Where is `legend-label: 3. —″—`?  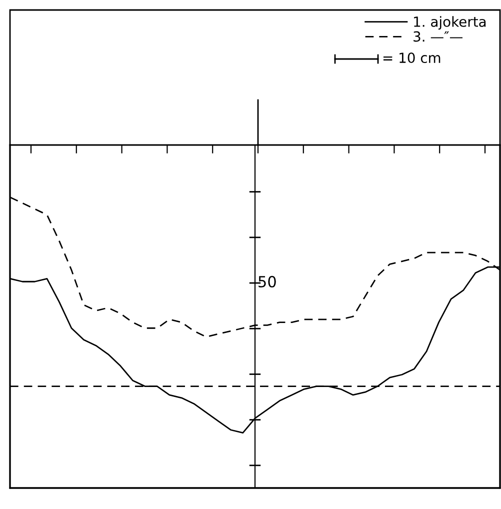 legend-label: 3. —″— is located at coordinates (438, 36).